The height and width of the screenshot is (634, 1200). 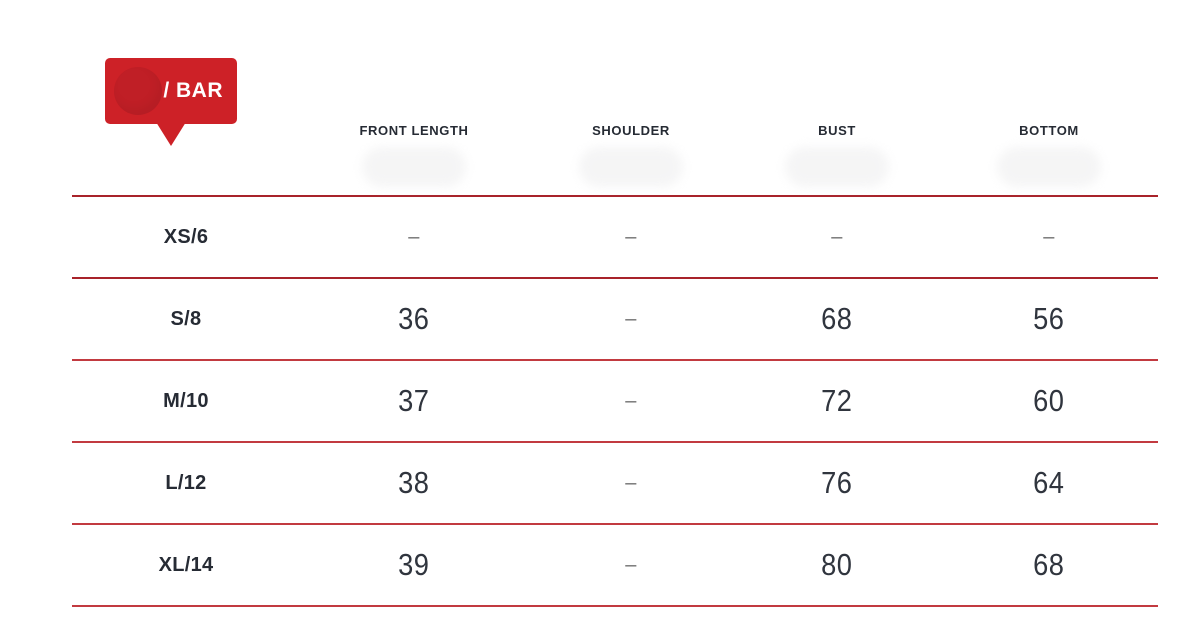 I want to click on table-row-l: L/12 38 – 76 64, so click(x=615, y=484).